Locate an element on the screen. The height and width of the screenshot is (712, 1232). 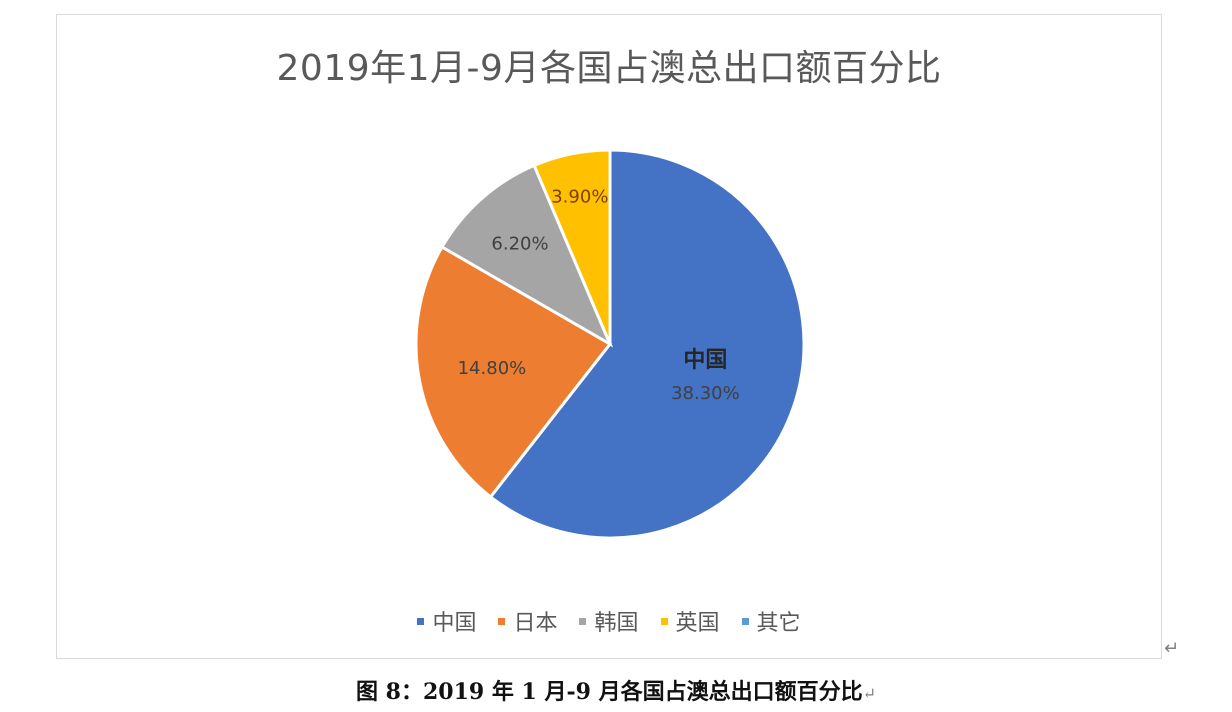
legend-item: 日本 is located at coordinates (527, 621).